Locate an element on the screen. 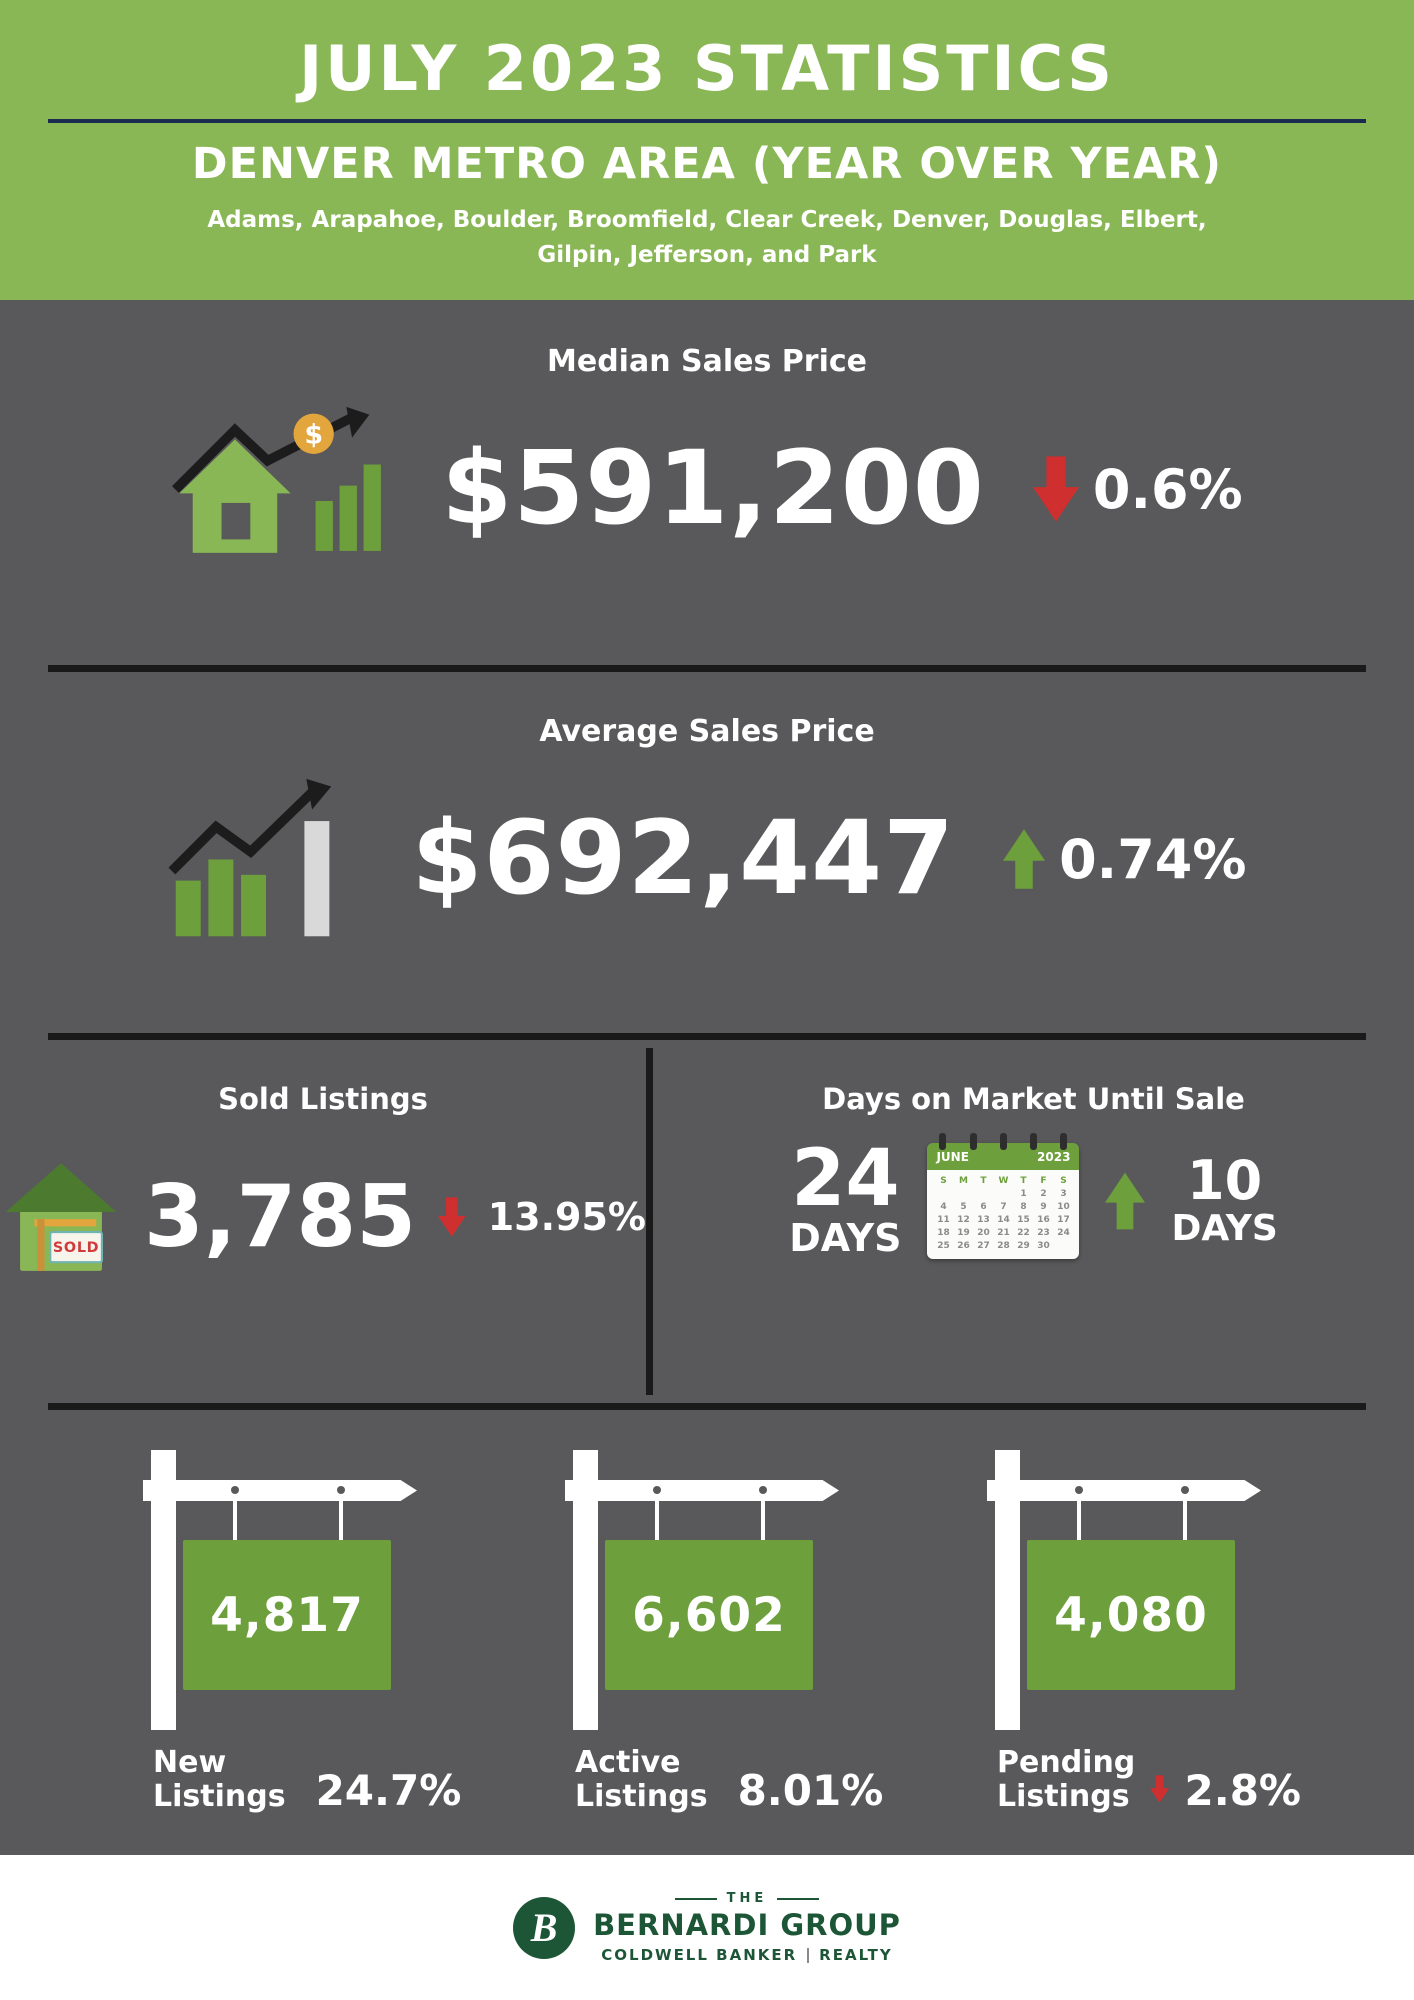 This screenshot has width=1414, height=2000. dom-change-unit: DAYS is located at coordinates (1224, 1228).